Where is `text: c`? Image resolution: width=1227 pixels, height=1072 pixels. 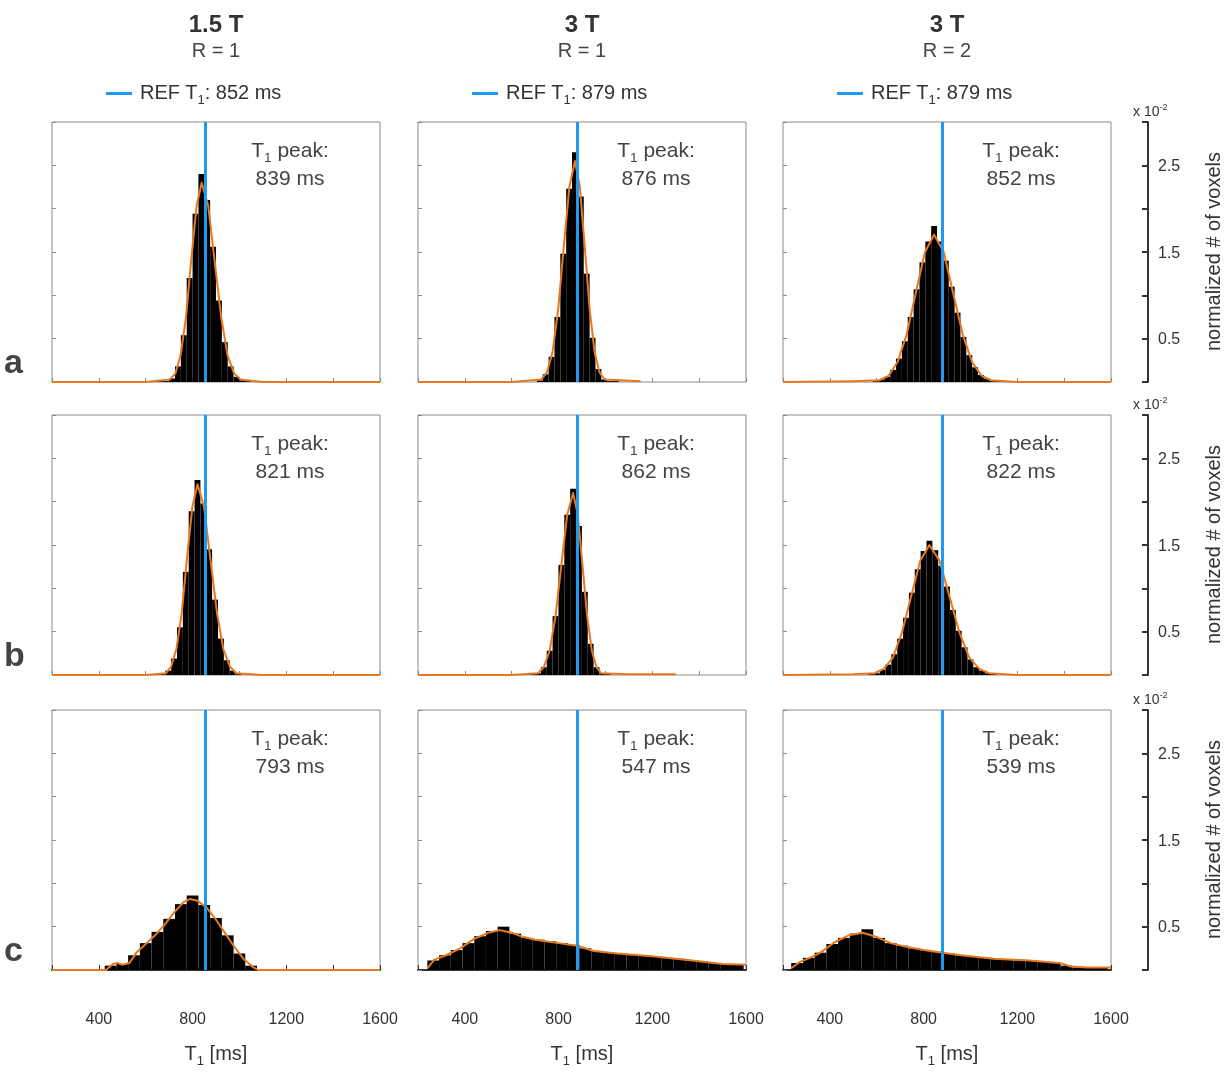 text: c is located at coordinates (13, 950).